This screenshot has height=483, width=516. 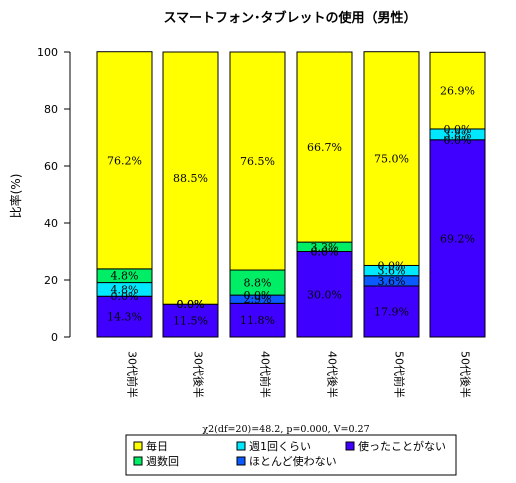 I want to click on x-tick-label: 50代前半, so click(x=400, y=374).